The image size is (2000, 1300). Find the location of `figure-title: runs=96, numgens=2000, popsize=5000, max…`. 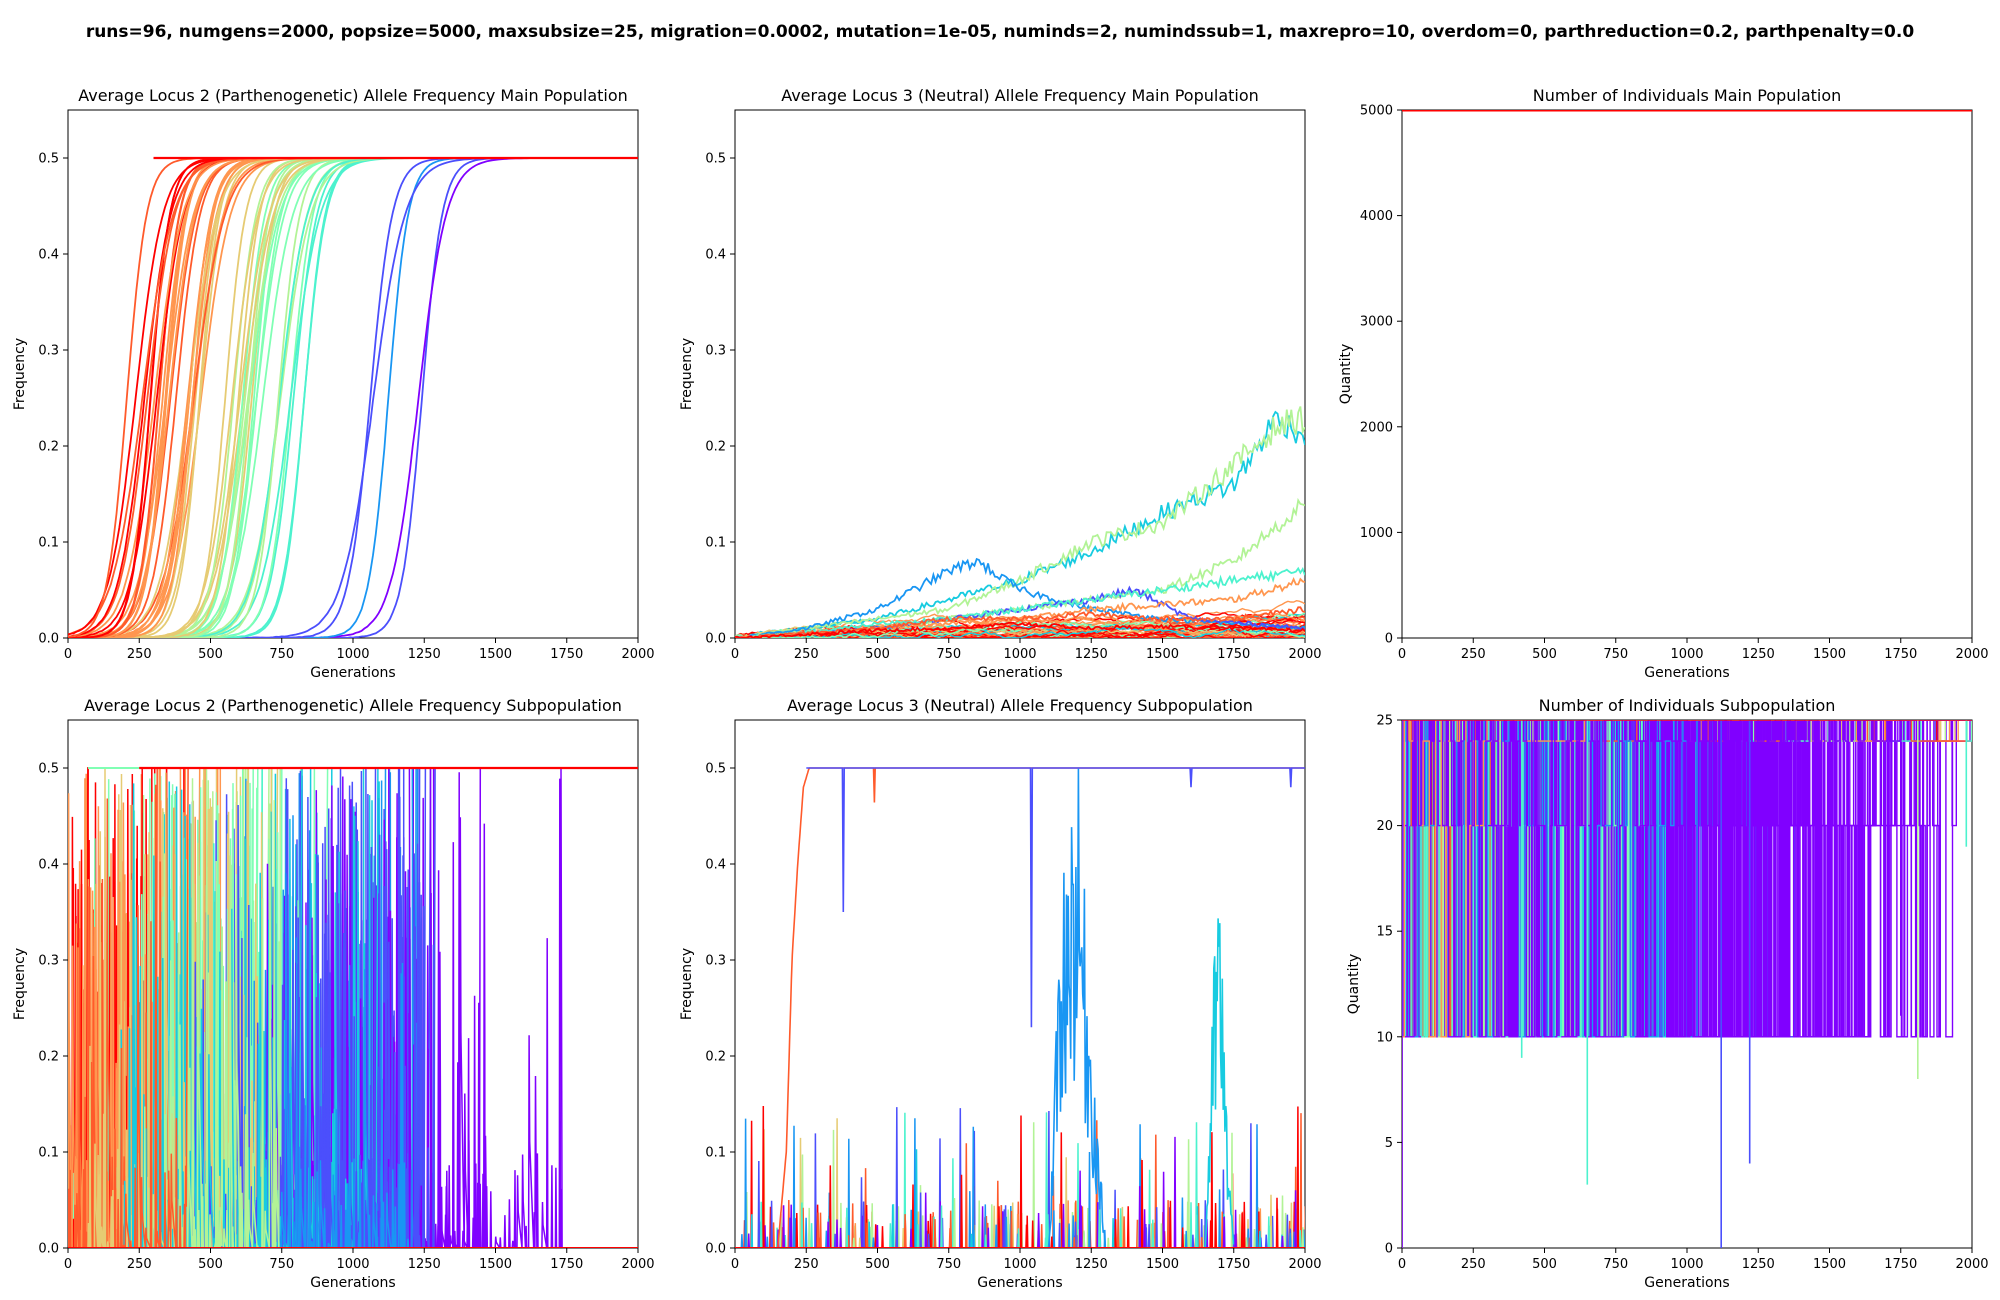

figure-title: runs=96, numgens=2000, popsize=5000, max… is located at coordinates (1000, 32).